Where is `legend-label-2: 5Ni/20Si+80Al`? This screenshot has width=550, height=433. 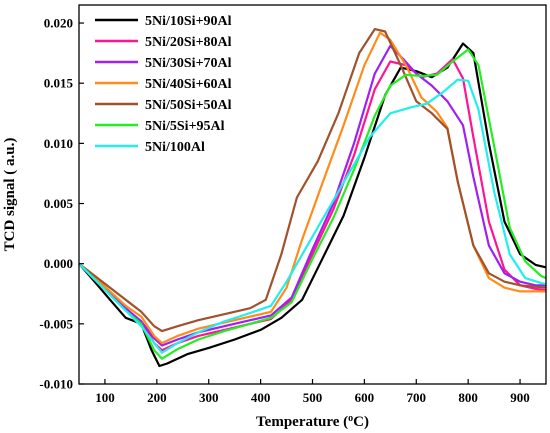
legend-label-2: 5Ni/20Si+80Al is located at coordinates (188, 42).